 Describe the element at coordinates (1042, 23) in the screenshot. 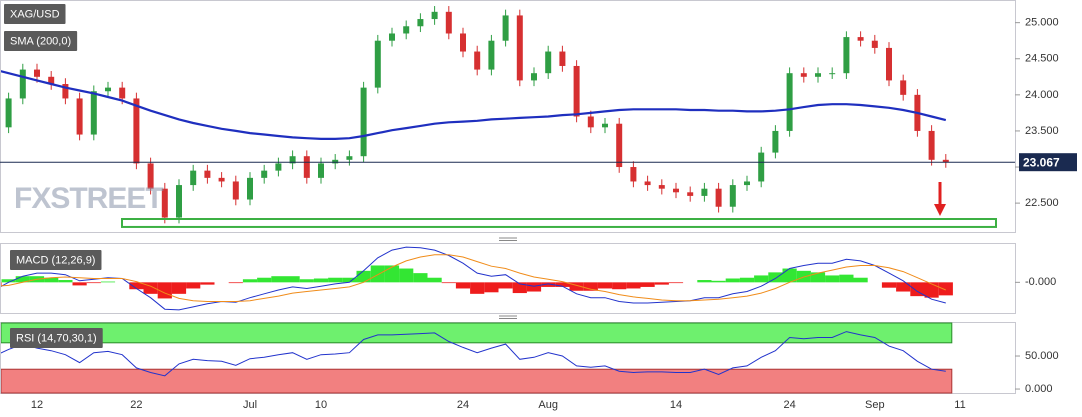

I see `y-tick-label: 25.000` at that location.